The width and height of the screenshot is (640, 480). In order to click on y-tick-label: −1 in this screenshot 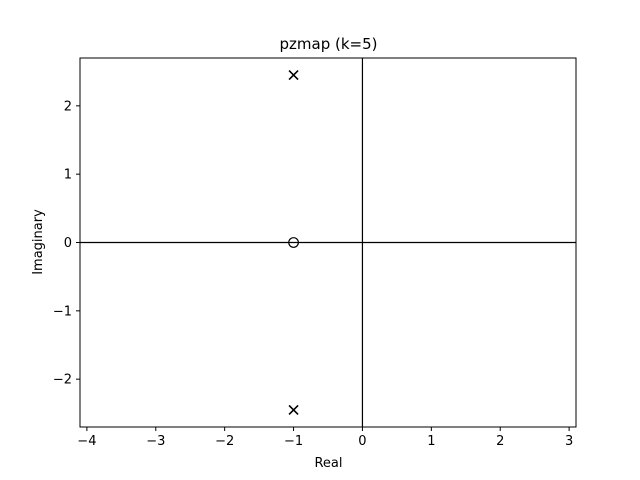, I will do `click(62, 311)`.